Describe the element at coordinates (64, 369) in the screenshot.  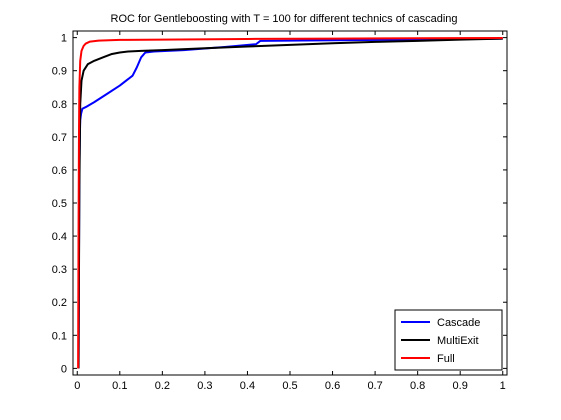
I see `y-tick-label: 0` at that location.